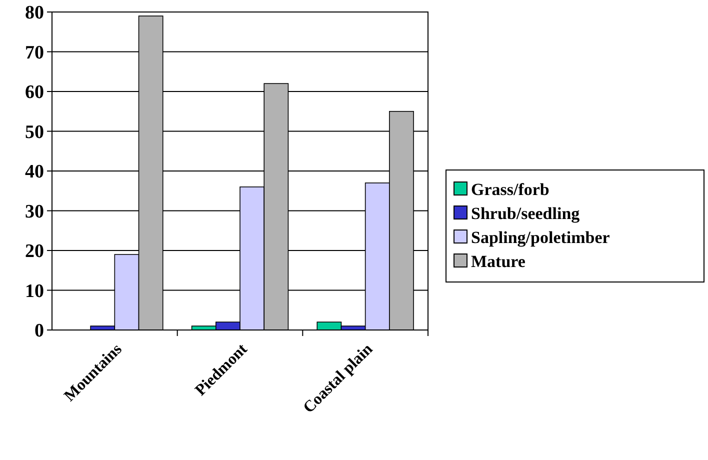 The width and height of the screenshot is (708, 460). Describe the element at coordinates (34, 13) in the screenshot. I see `y-tick-label: 80` at that location.